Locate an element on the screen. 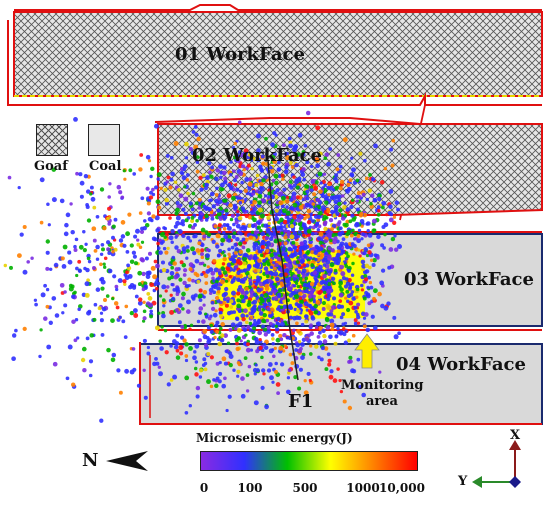 This screenshot has width=550, height=505. workface-03-label: 03 WorkFace is located at coordinates (469, 279).